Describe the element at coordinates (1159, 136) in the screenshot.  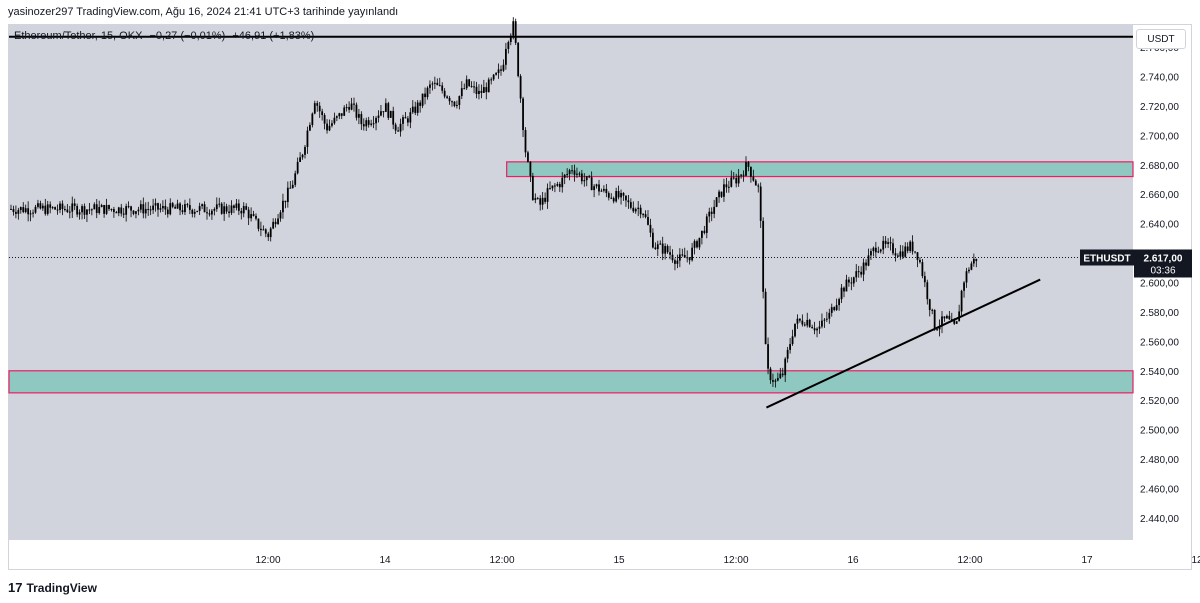
I see `y-tick-label: 2.700,00` at that location.